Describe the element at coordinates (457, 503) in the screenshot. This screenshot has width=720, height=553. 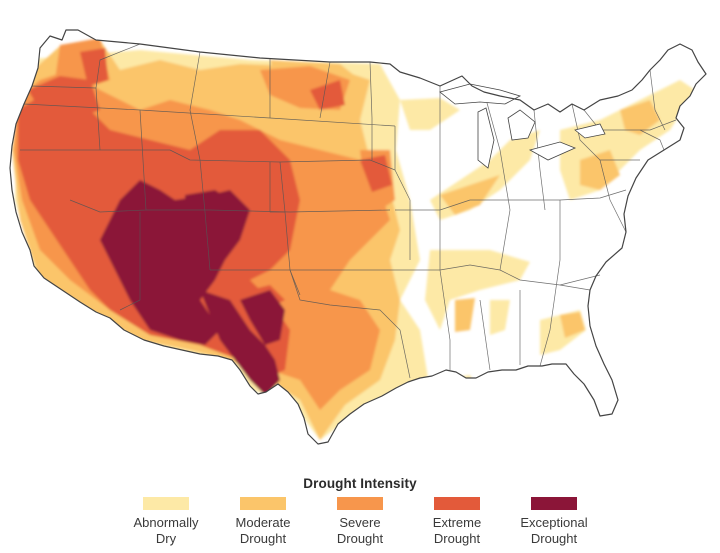
I see `legend-swatch-extreme-drought` at that location.